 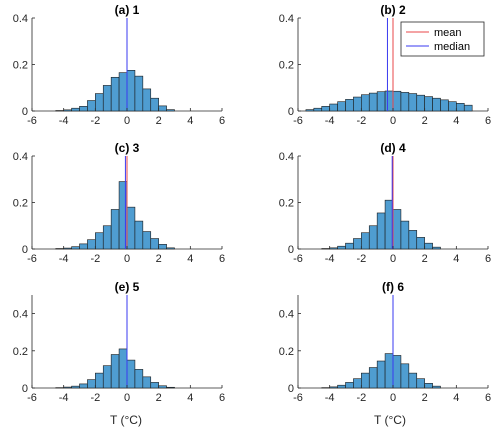 What do you see at coordinates (385, 342) in the screenshot?
I see `panel-6: -6 -4 -2 0 2 4 6 0 0.2 0.4 (f) 6` at bounding box center [385, 342].